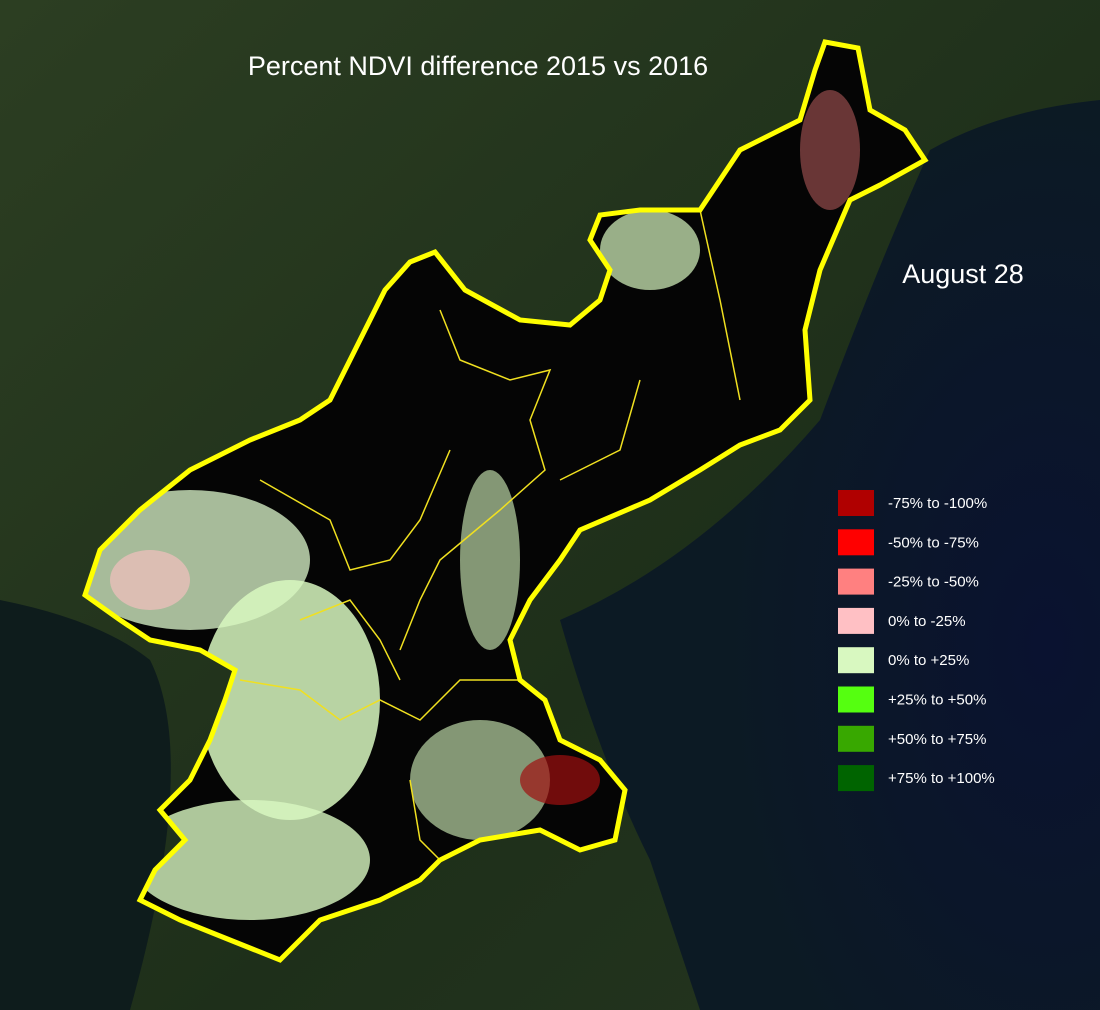 The image size is (1100, 1010). What do you see at coordinates (478, 66) in the screenshot?
I see `map-title: Percent NDVI difference 2015 vs 2016` at bounding box center [478, 66].